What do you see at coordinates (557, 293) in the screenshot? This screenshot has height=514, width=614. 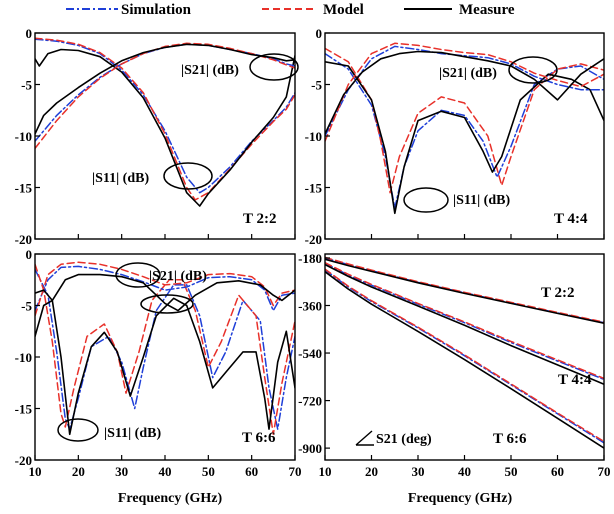 I see `curve-label-t22: T 2:2` at bounding box center [557, 293].